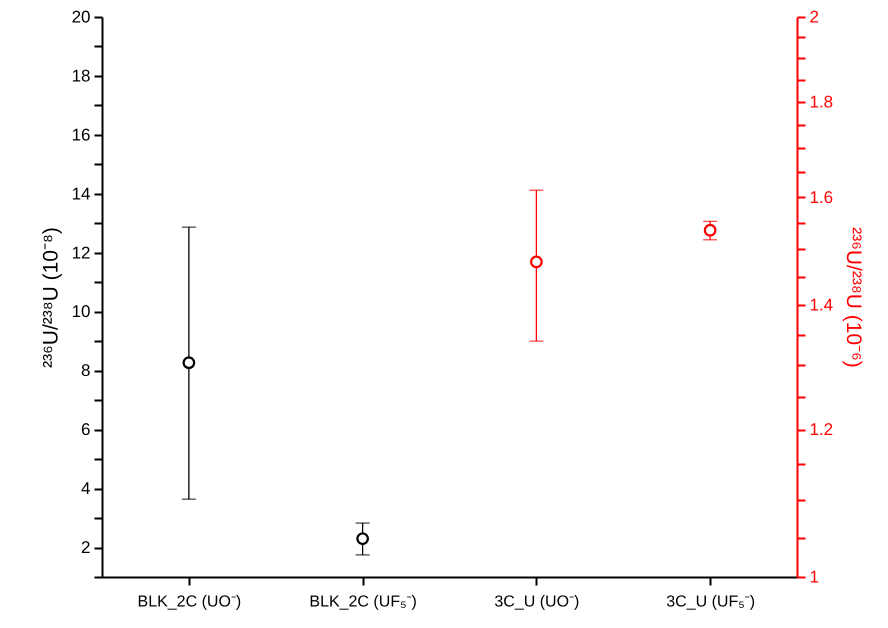  What do you see at coordinates (51, 297) in the screenshot?
I see `y-axis-title: ²³⁶U/²³⁸U (10⁻⁸)` at bounding box center [51, 297].